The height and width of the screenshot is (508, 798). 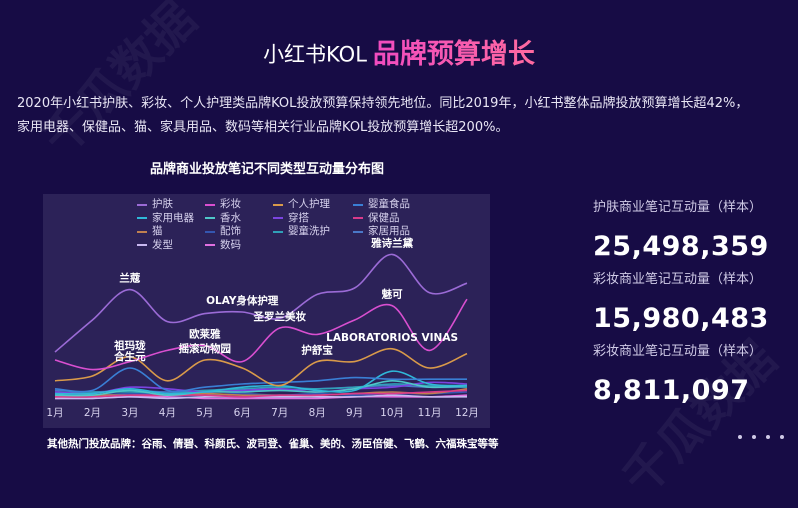 I want to click on x-tick-label: 10月, so click(x=392, y=413).